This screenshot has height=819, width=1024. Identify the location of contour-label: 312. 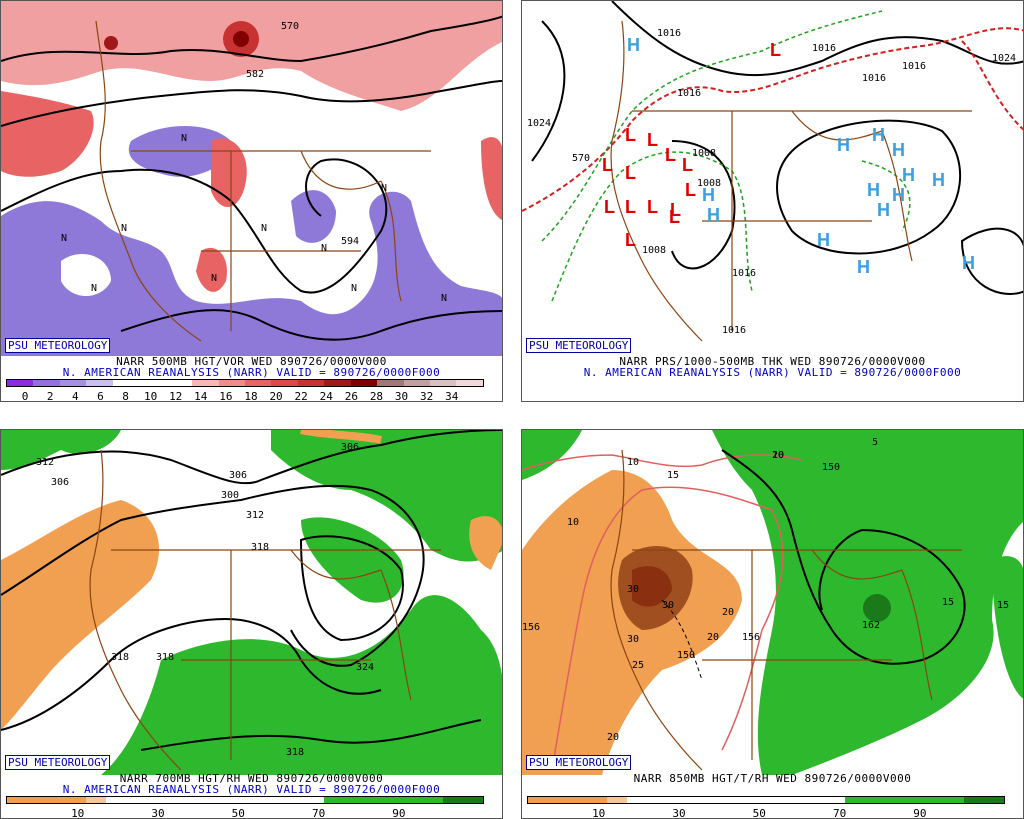
(45, 462).